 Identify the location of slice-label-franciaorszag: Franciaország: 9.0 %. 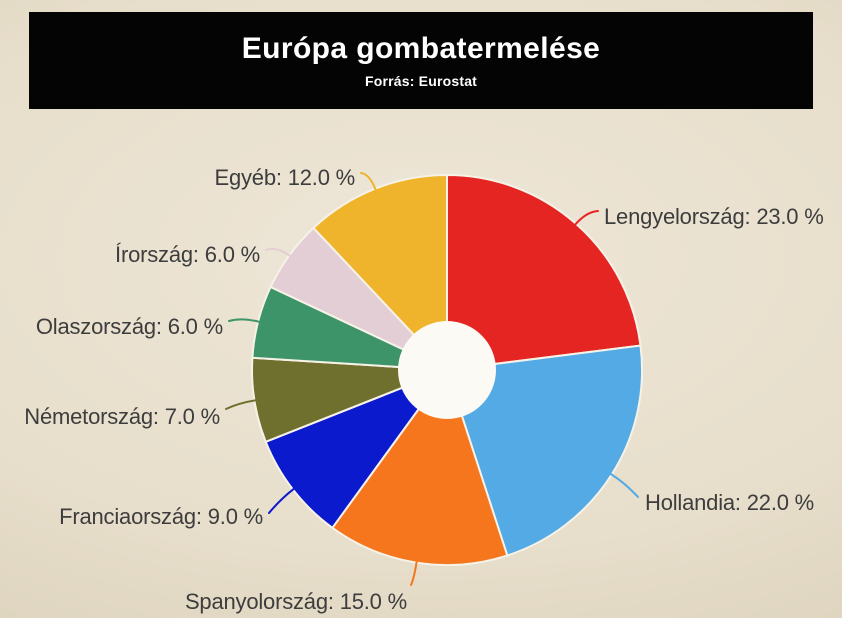
(161, 516).